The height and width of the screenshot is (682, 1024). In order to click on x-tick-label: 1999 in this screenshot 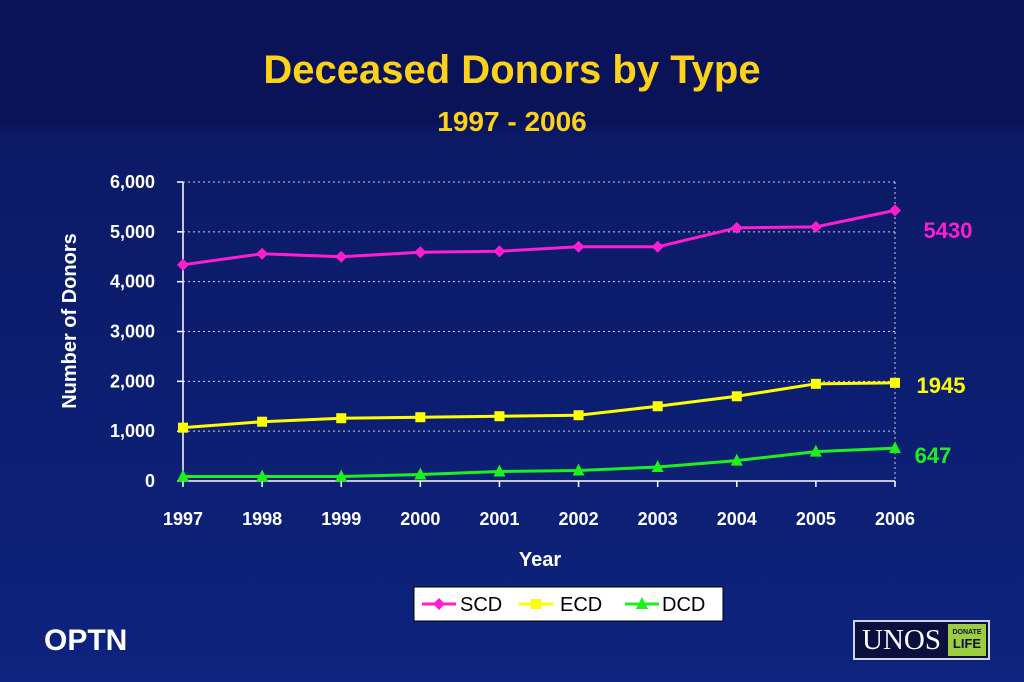, I will do `click(341, 519)`.